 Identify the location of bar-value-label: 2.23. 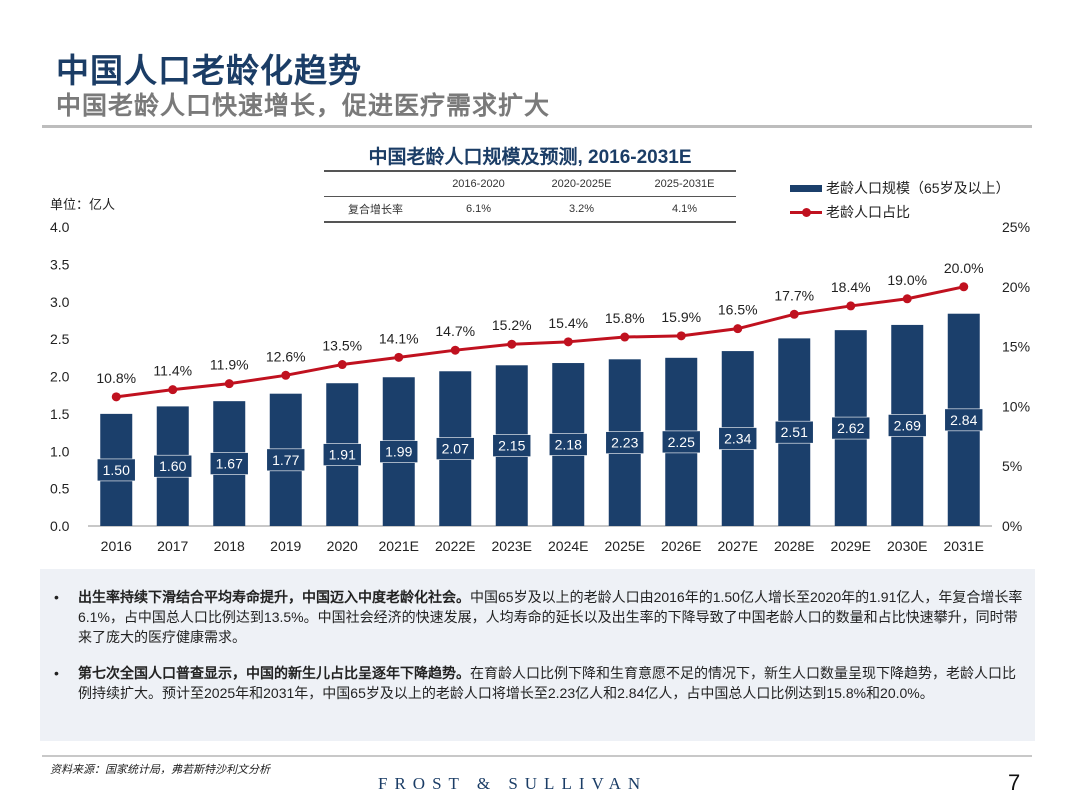
(624, 443).